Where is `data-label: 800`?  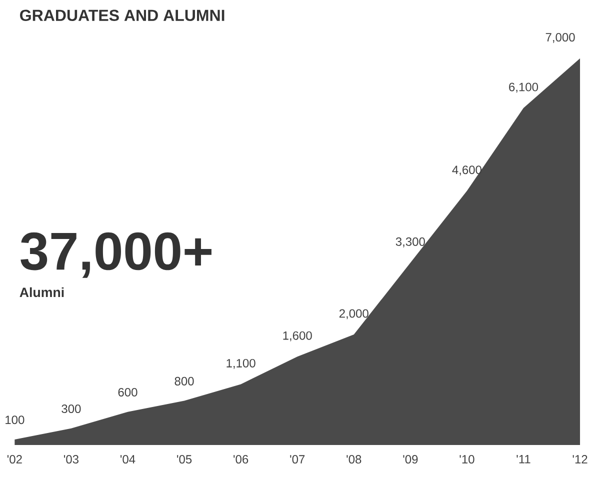 data-label: 800 is located at coordinates (184, 381).